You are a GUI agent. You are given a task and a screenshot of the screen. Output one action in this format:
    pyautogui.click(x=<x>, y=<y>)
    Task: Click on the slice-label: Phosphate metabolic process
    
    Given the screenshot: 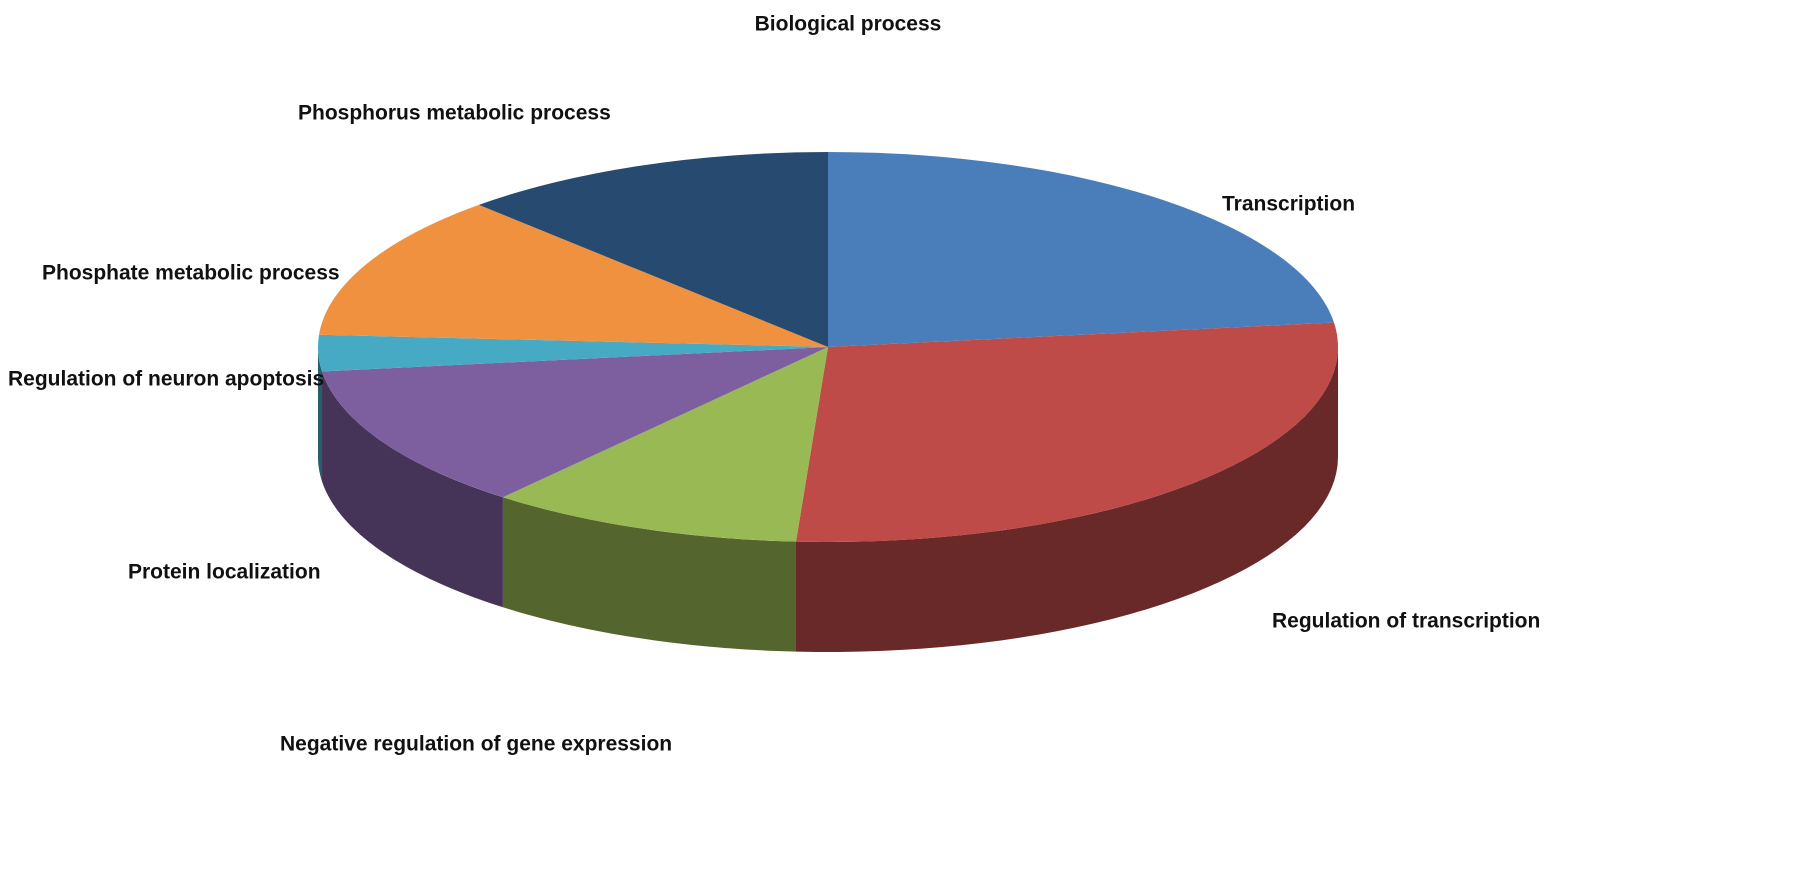 What is the action you would take?
    pyautogui.click(x=191, y=273)
    